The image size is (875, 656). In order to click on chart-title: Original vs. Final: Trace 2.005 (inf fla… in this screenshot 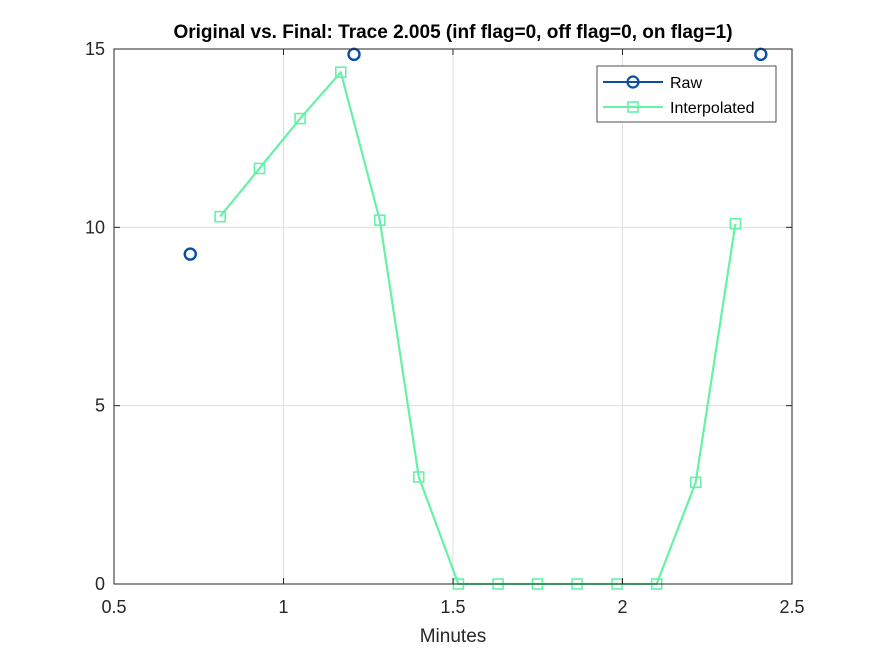, I will do `click(452, 32)`.